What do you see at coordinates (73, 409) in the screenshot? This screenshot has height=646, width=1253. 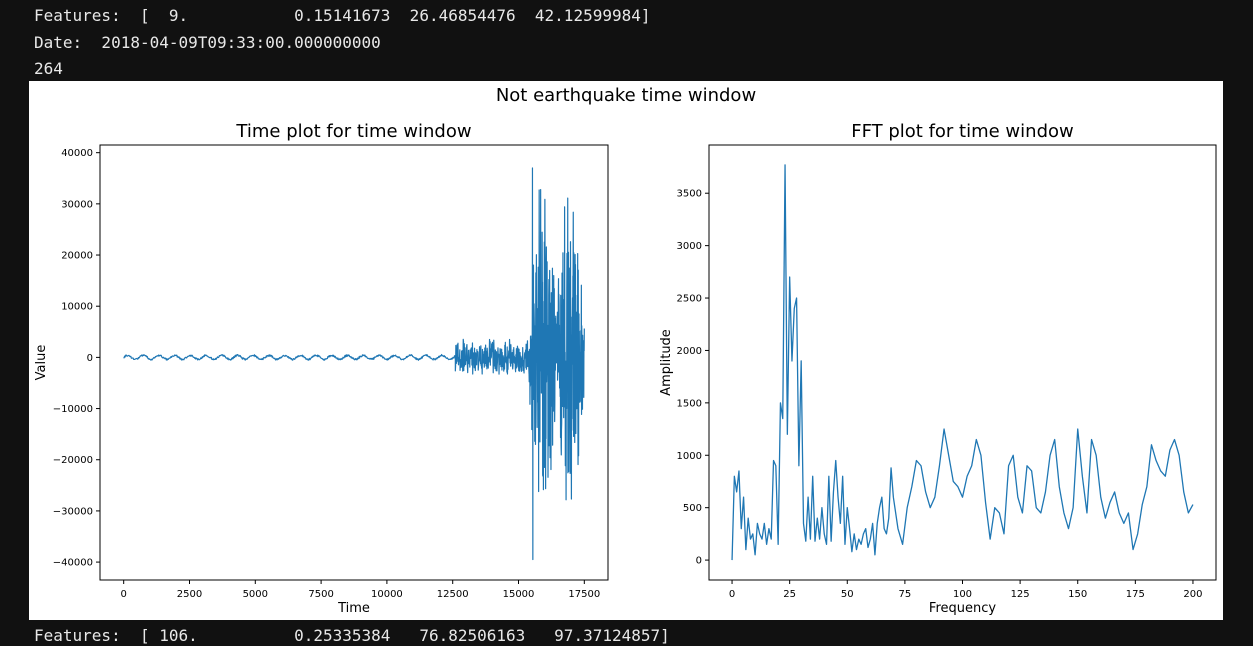 I see `chart1-ytick-label: −10000` at bounding box center [73, 409].